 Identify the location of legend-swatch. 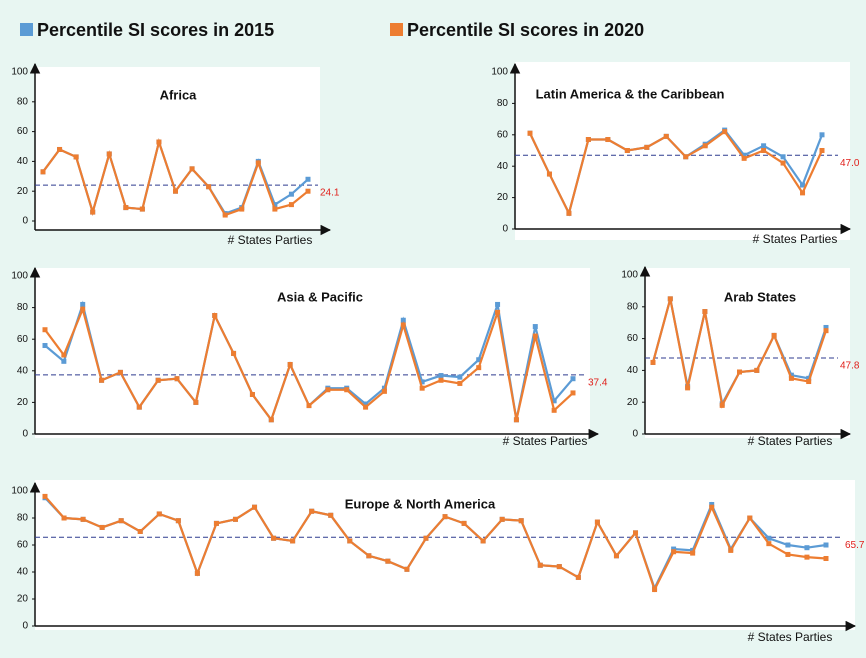
(26, 29).